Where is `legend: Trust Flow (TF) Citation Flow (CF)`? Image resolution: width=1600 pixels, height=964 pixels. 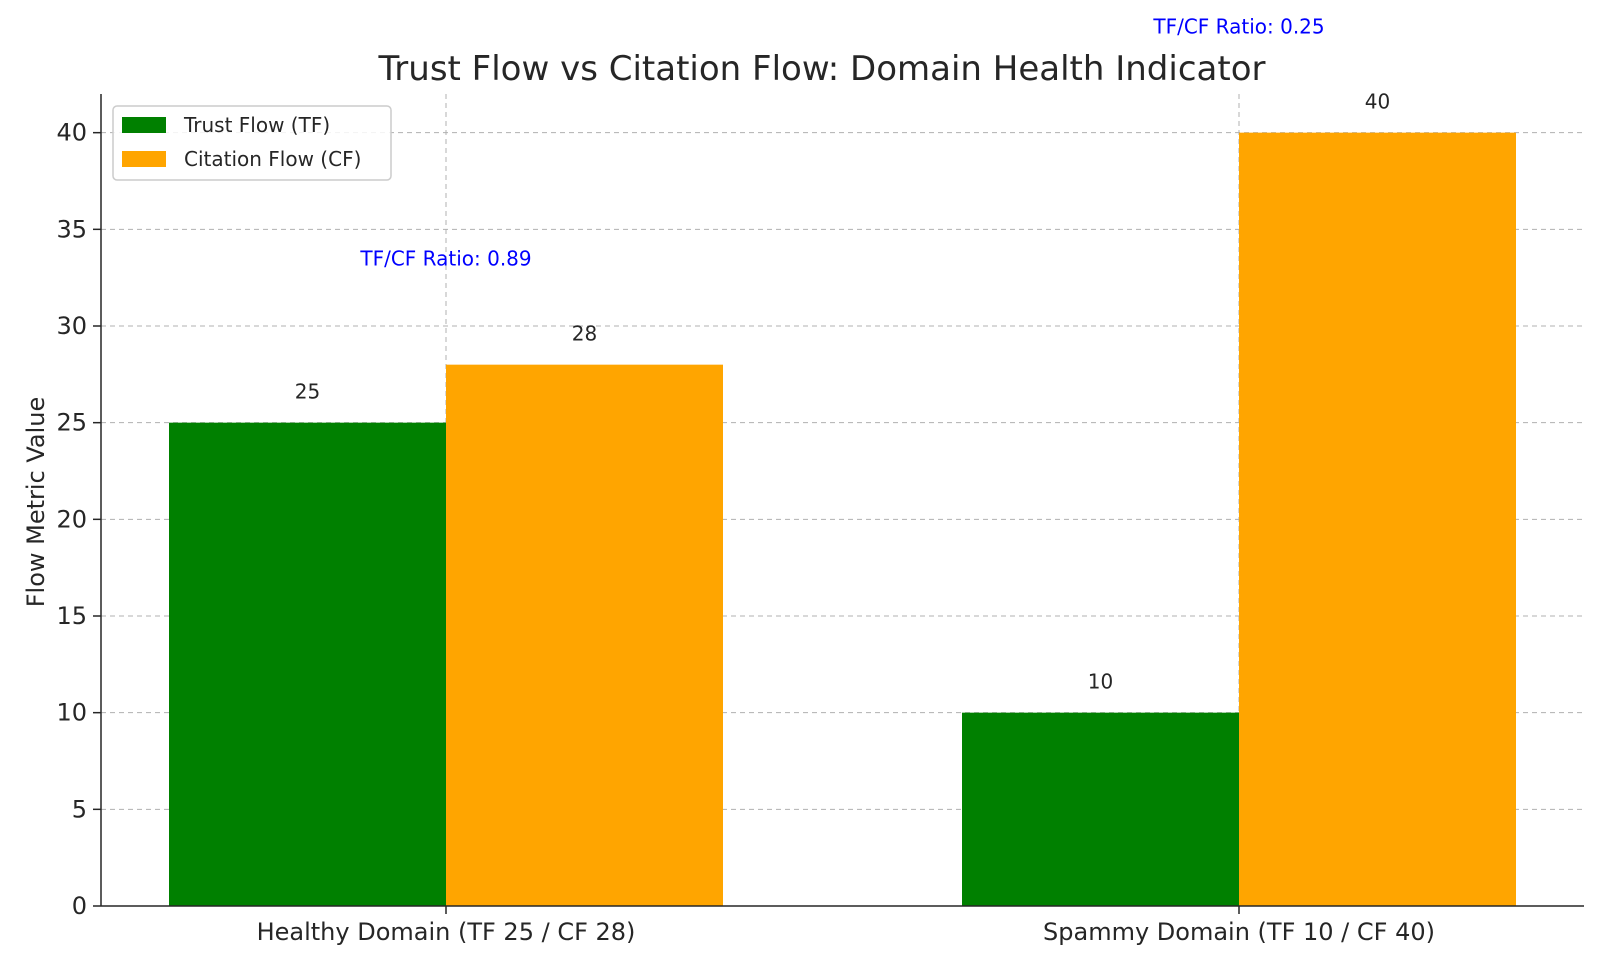
legend: Trust Flow (TF) Citation Flow (CF) is located at coordinates (252, 143).